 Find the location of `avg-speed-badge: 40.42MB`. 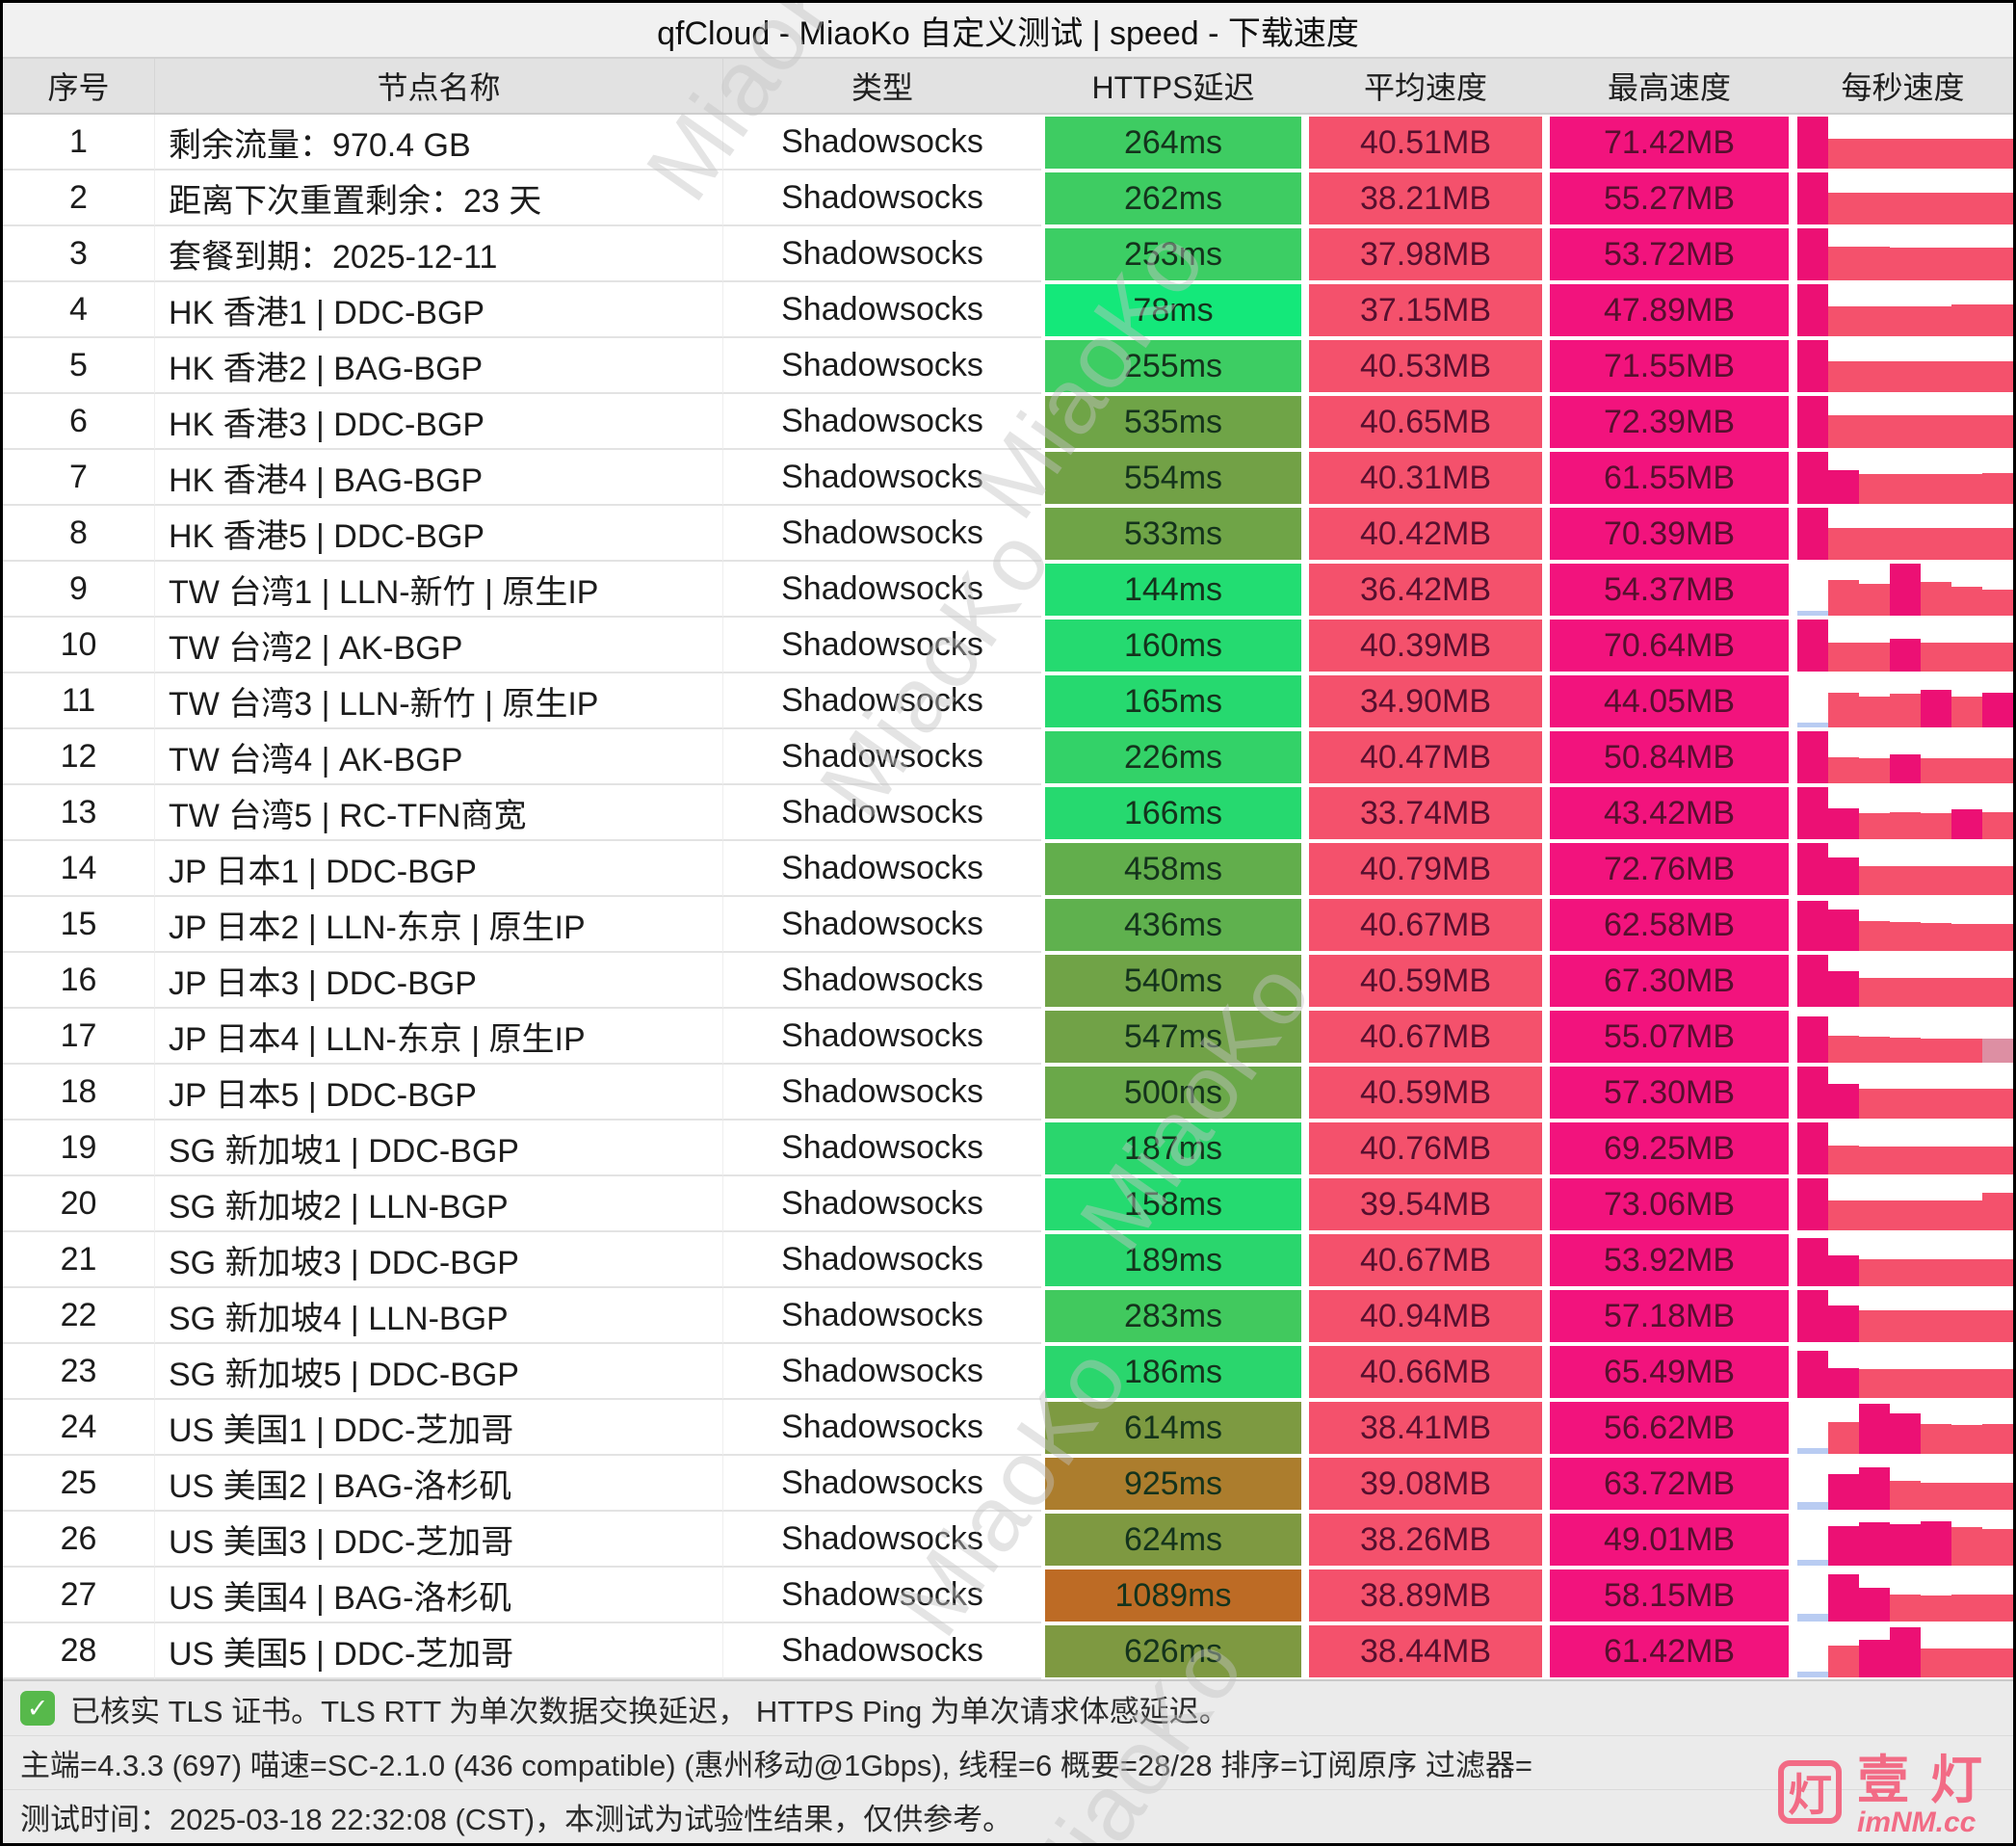

avg-speed-badge: 40.42MB is located at coordinates (1425, 534).